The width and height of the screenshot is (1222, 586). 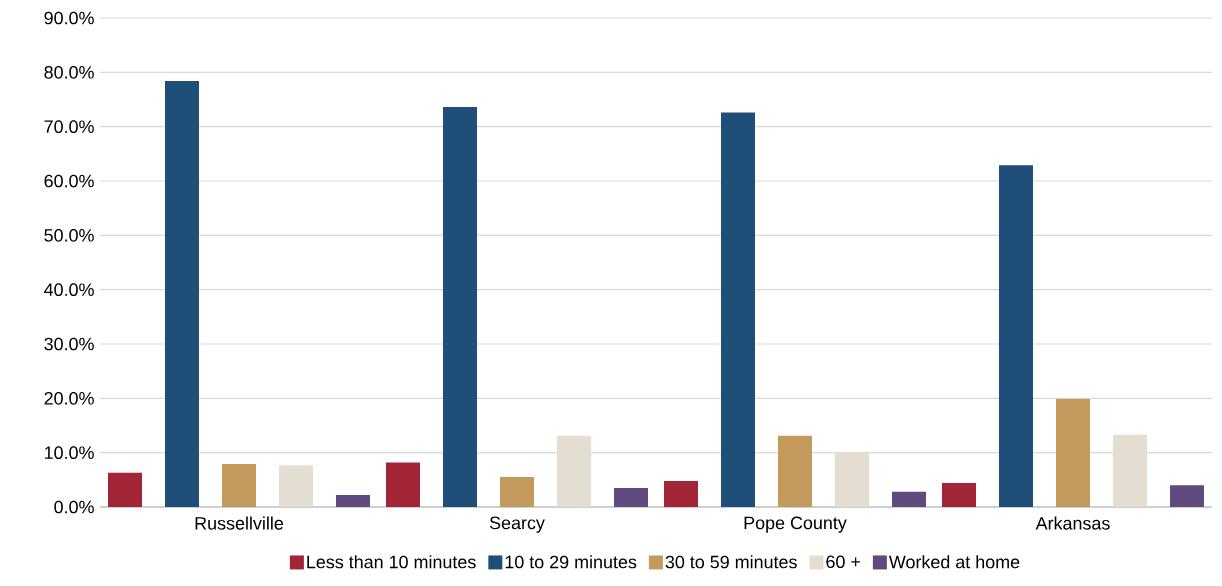 What do you see at coordinates (69, 344) in the screenshot?
I see `y-tick-label: 30.0%` at bounding box center [69, 344].